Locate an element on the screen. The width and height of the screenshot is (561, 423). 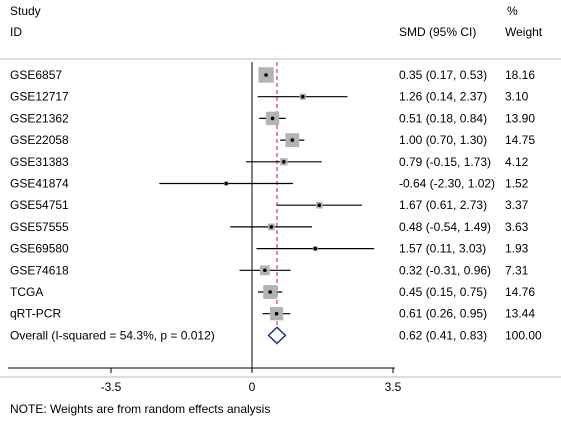
overall-ci-label: 0.62 (0.41, 0.83) is located at coordinates (443, 335).